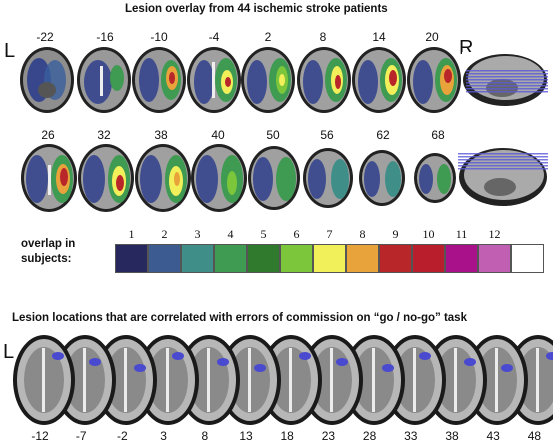 The height and width of the screenshot is (443, 553). Describe the element at coordinates (159, 37) in the screenshot. I see `row1-slice-label: -10` at that location.